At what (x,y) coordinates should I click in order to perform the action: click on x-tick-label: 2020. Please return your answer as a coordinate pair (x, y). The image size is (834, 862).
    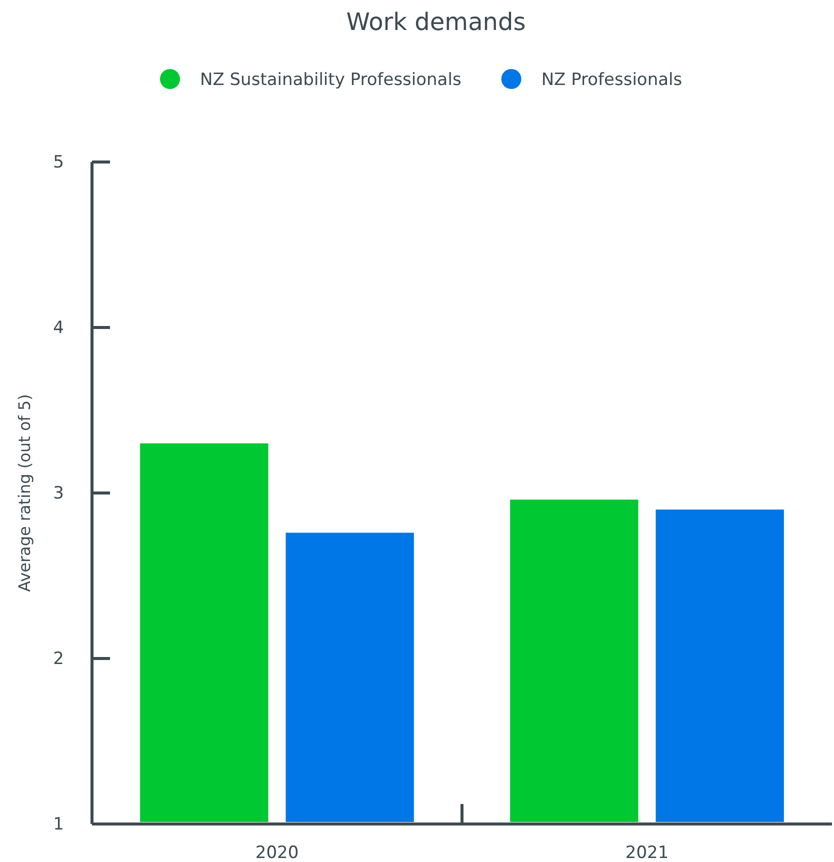
    Looking at the image, I should click on (277, 852).